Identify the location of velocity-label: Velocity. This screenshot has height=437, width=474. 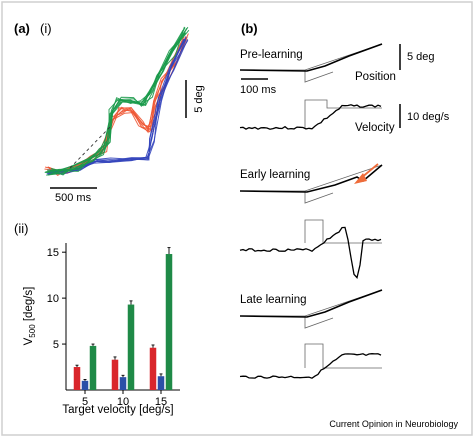
(375, 128).